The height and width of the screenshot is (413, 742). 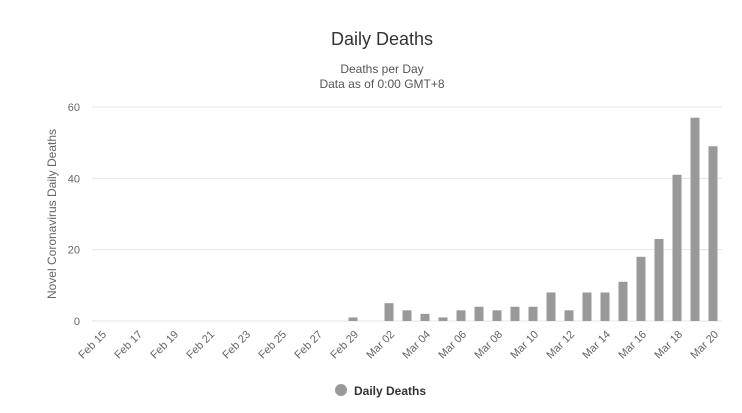 What do you see at coordinates (524, 345) in the screenshot?
I see `x-tick-label: Mar 10` at bounding box center [524, 345].